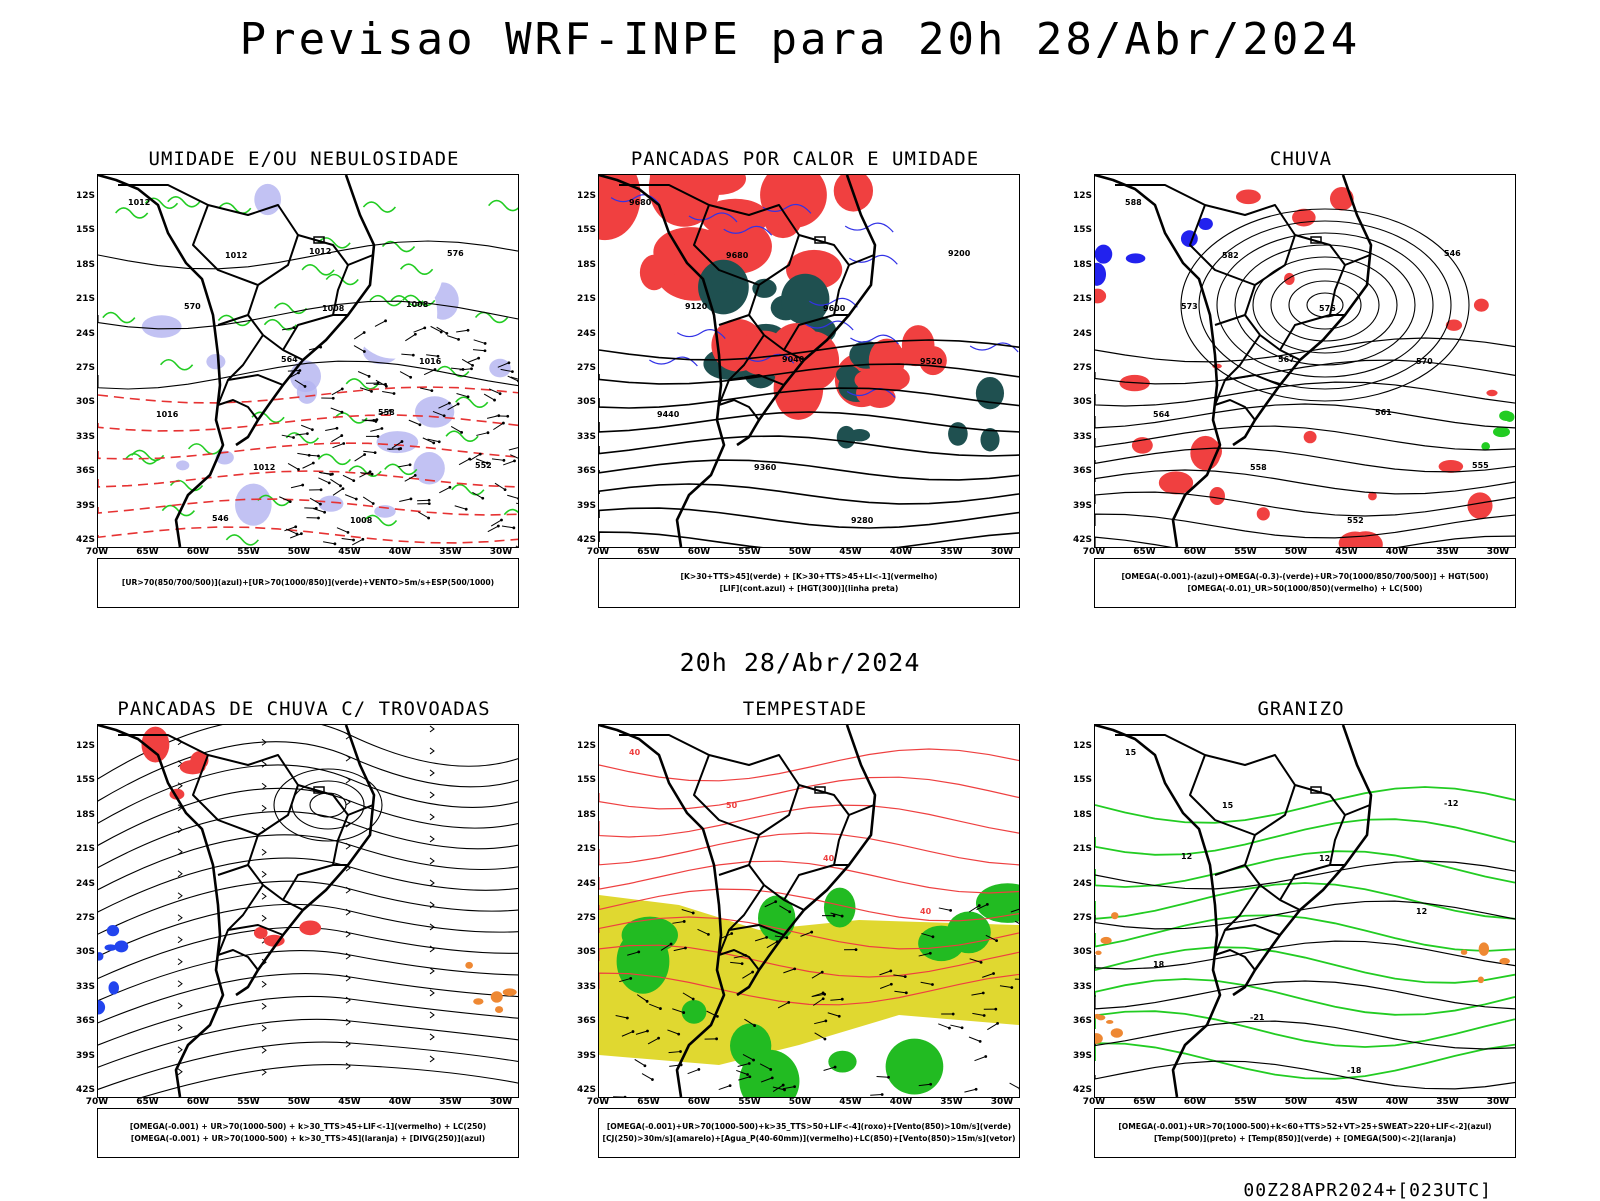  I want to click on mid-time-label: 20h 28/Abr/2024, so click(800, 662).